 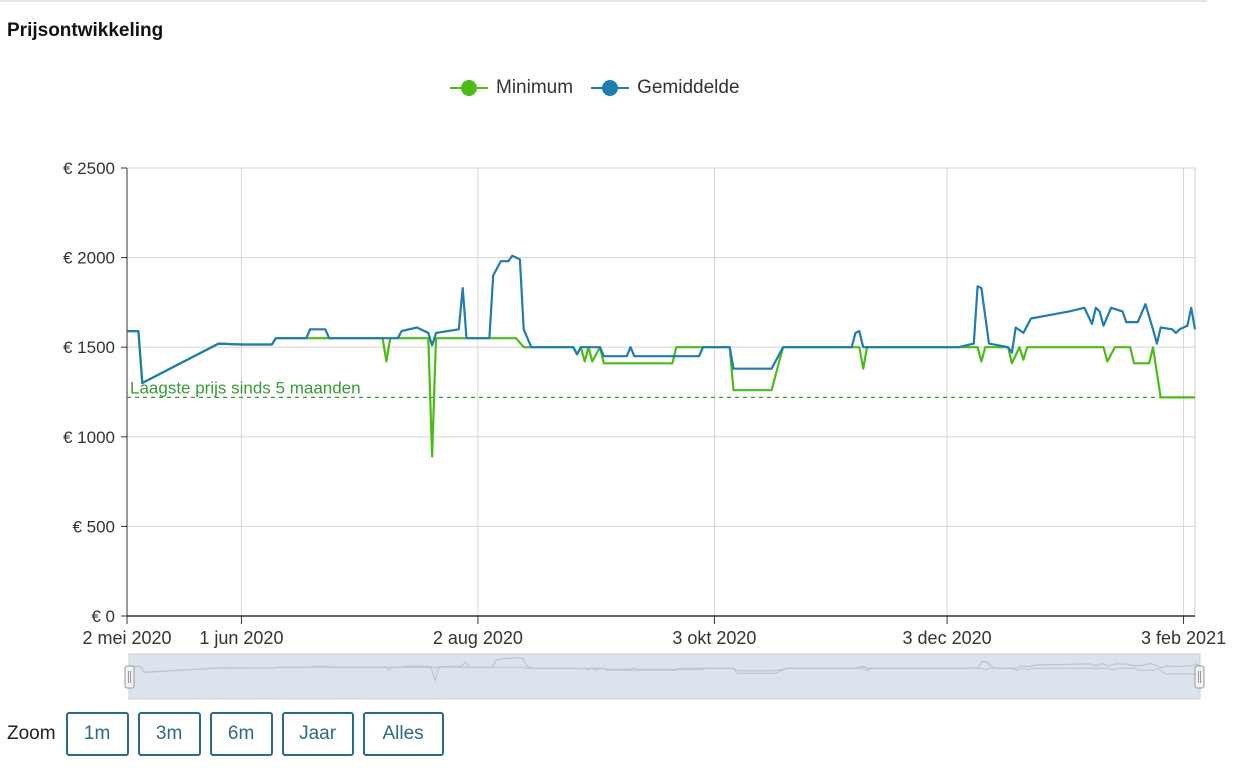 What do you see at coordinates (241, 638) in the screenshot?
I see `x-tick-label: 1 jun 2020` at bounding box center [241, 638].